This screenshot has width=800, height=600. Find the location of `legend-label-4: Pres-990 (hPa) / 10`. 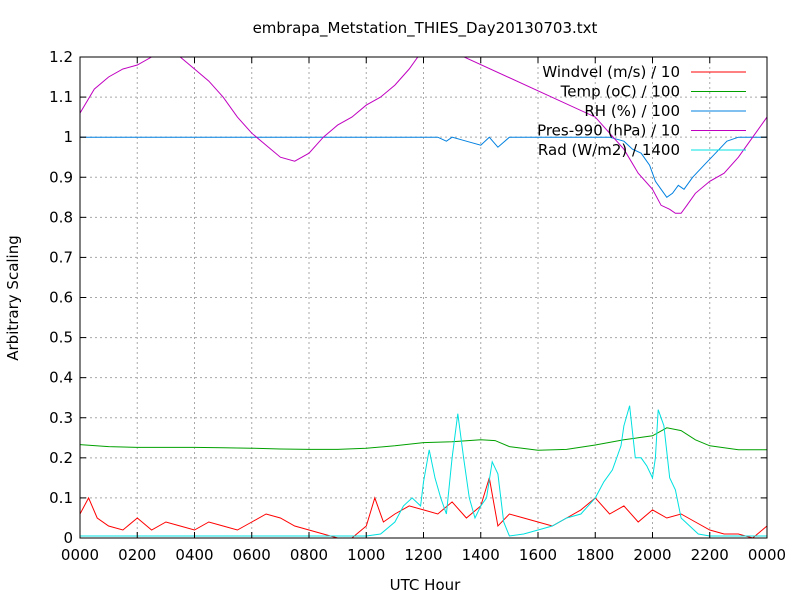

legend-label-4: Pres-990 (hPa) / 10 is located at coordinates (608, 131).